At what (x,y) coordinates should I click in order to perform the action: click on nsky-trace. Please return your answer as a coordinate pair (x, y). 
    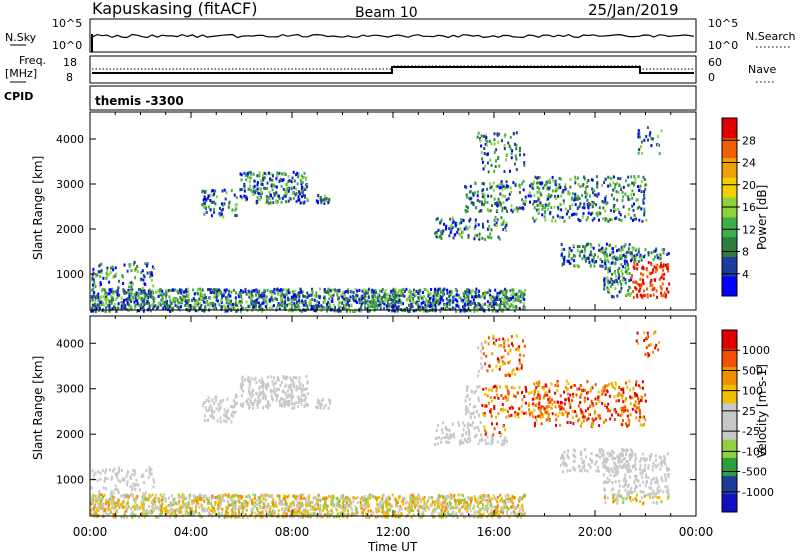
    Looking at the image, I should click on (393, 36).